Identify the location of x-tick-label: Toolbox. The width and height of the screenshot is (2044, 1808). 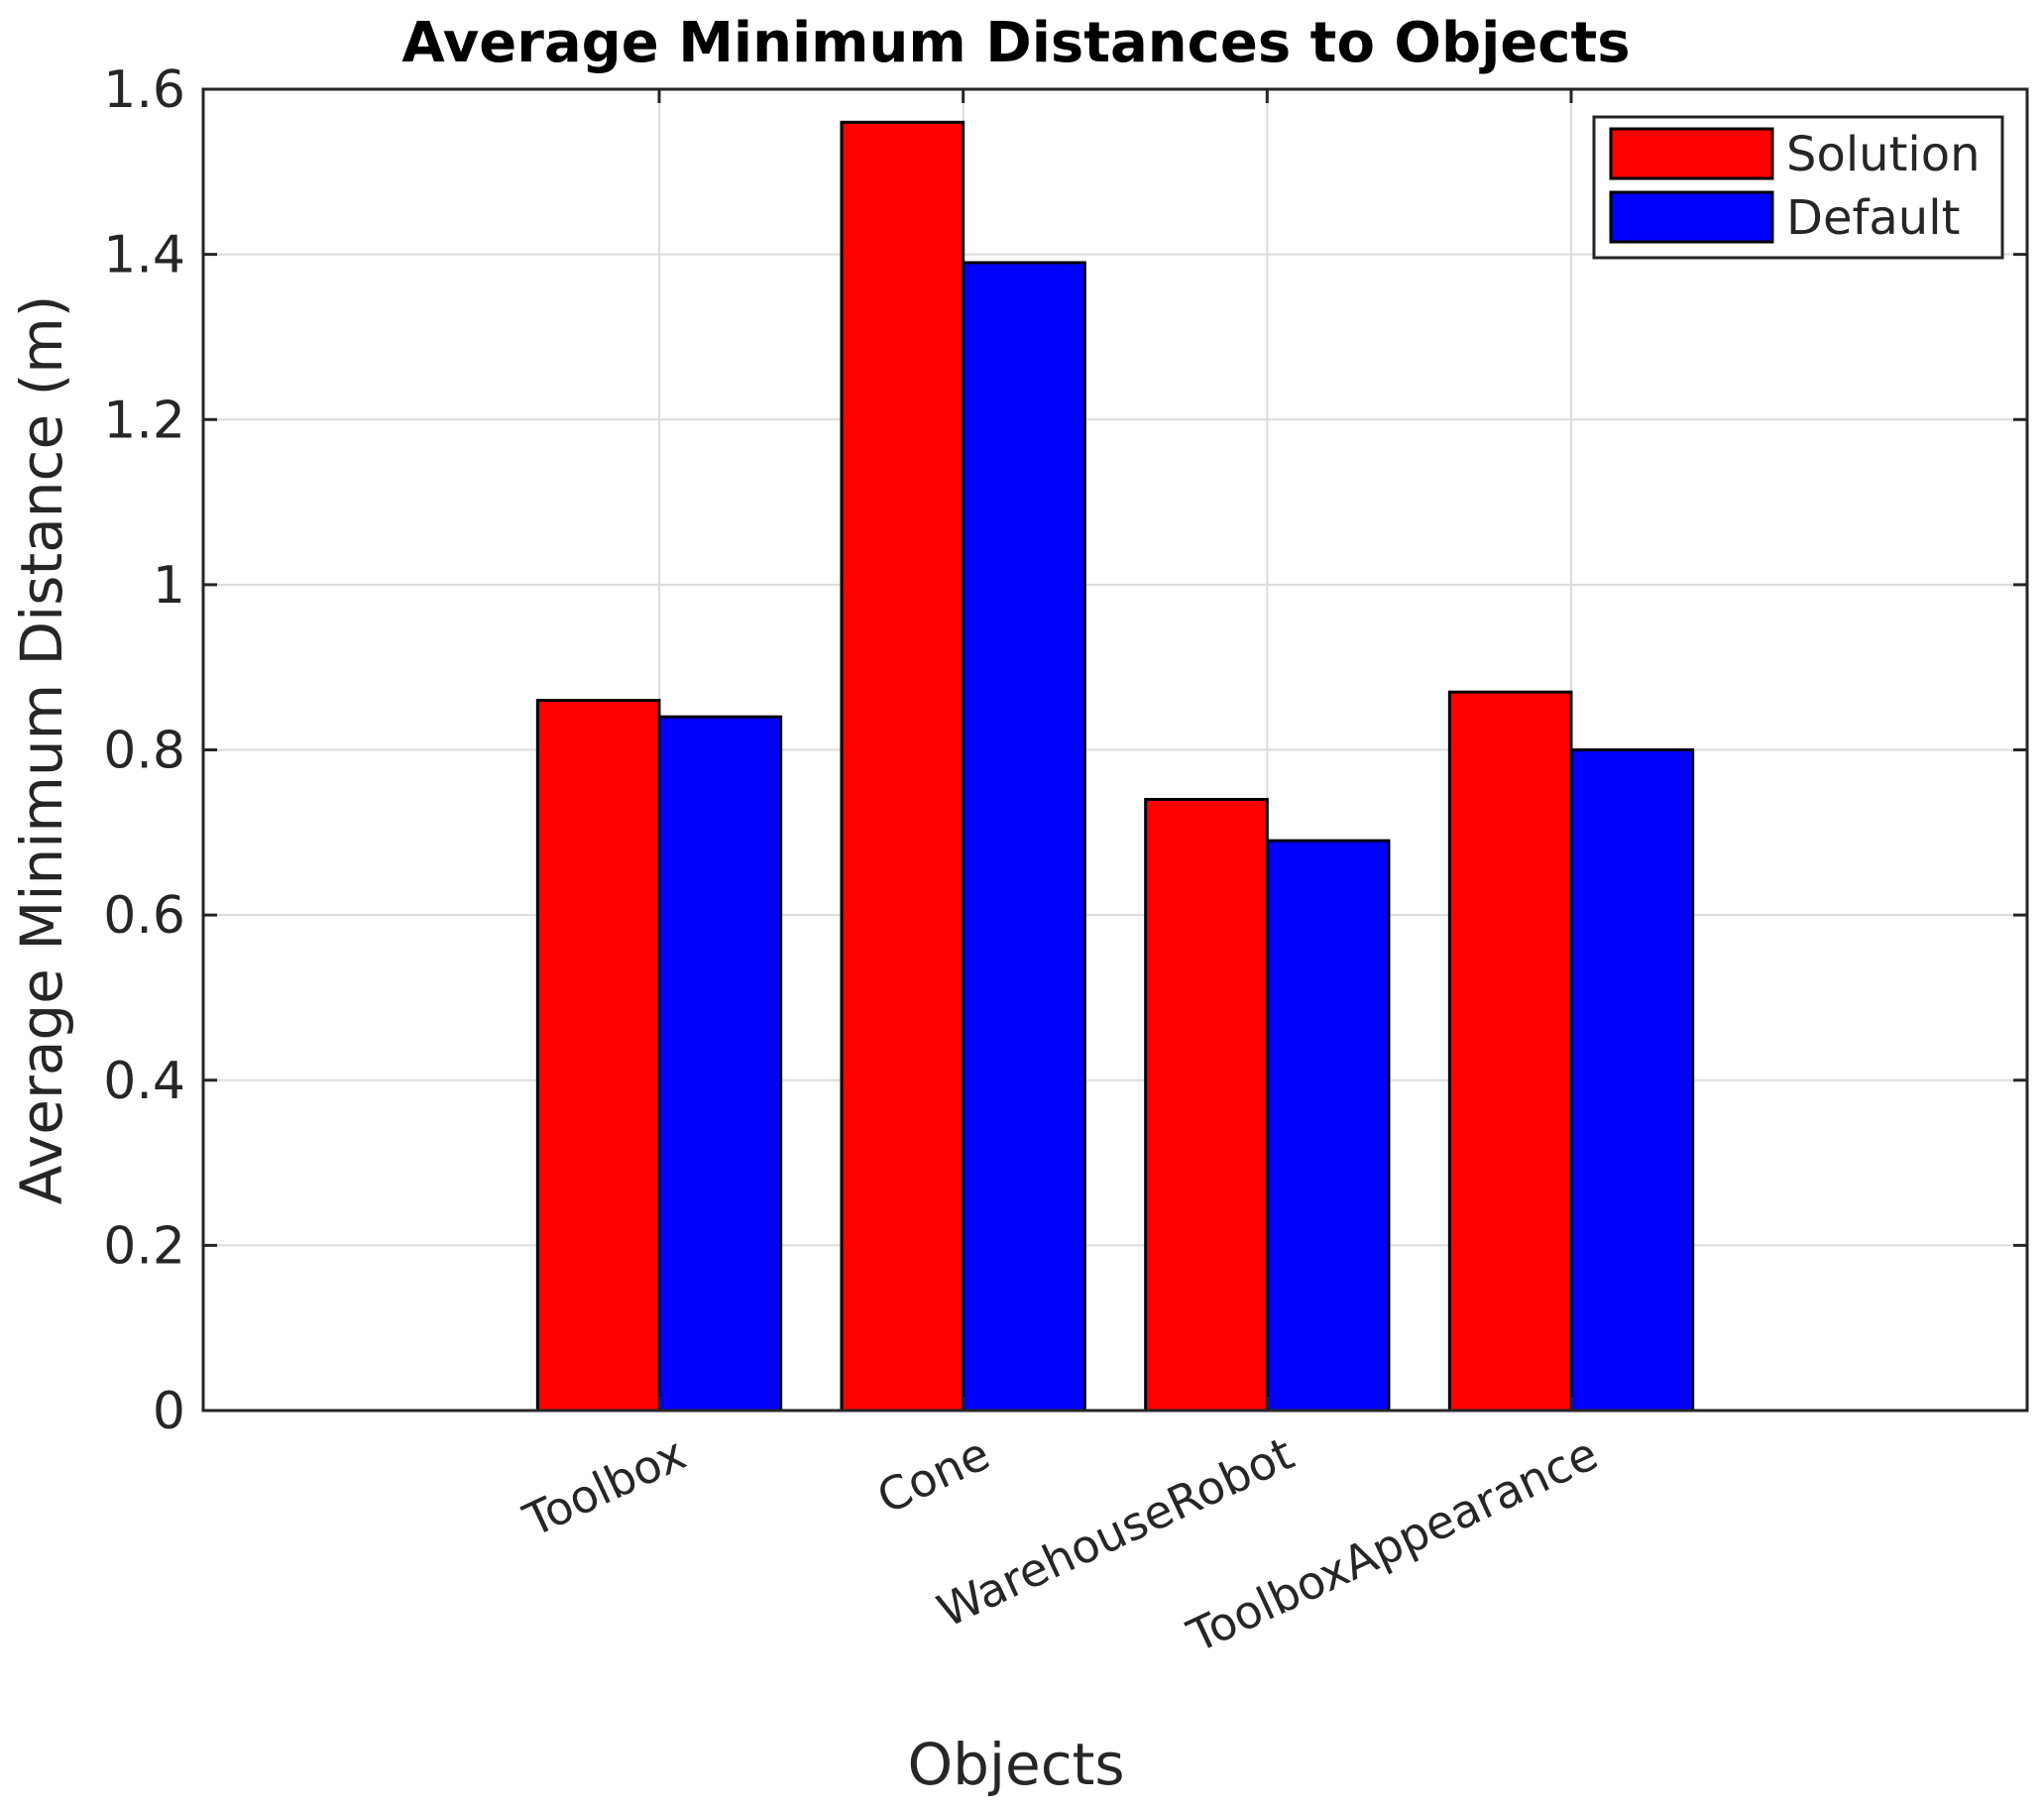
(604, 1486).